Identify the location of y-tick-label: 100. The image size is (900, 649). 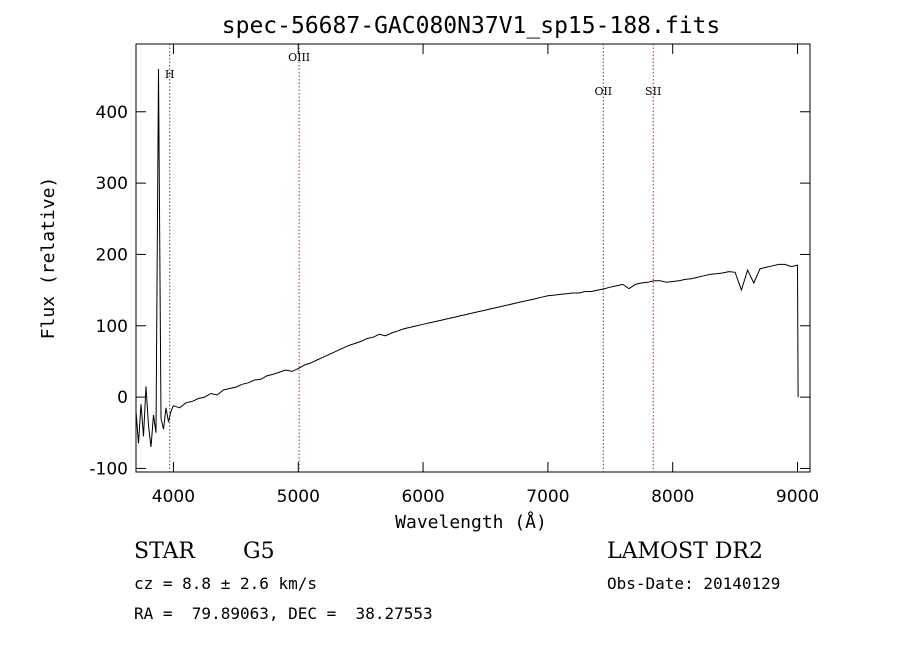
(112, 327).